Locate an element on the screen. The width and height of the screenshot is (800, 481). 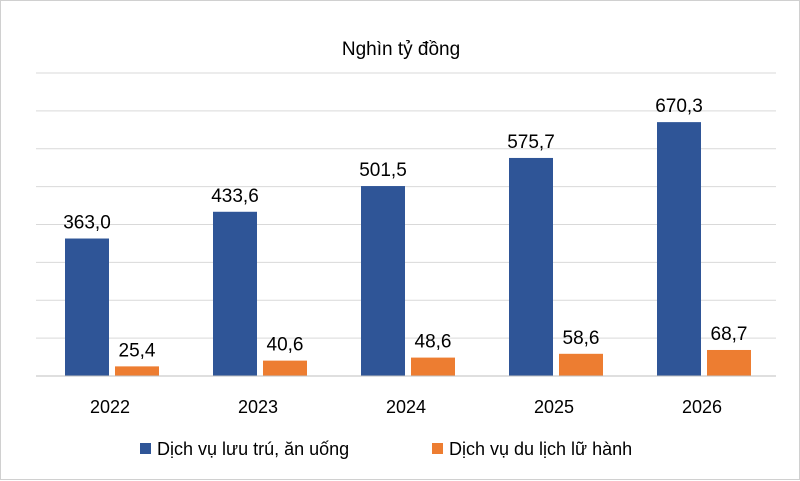
x-tick-label: 2022 is located at coordinates (110, 407).